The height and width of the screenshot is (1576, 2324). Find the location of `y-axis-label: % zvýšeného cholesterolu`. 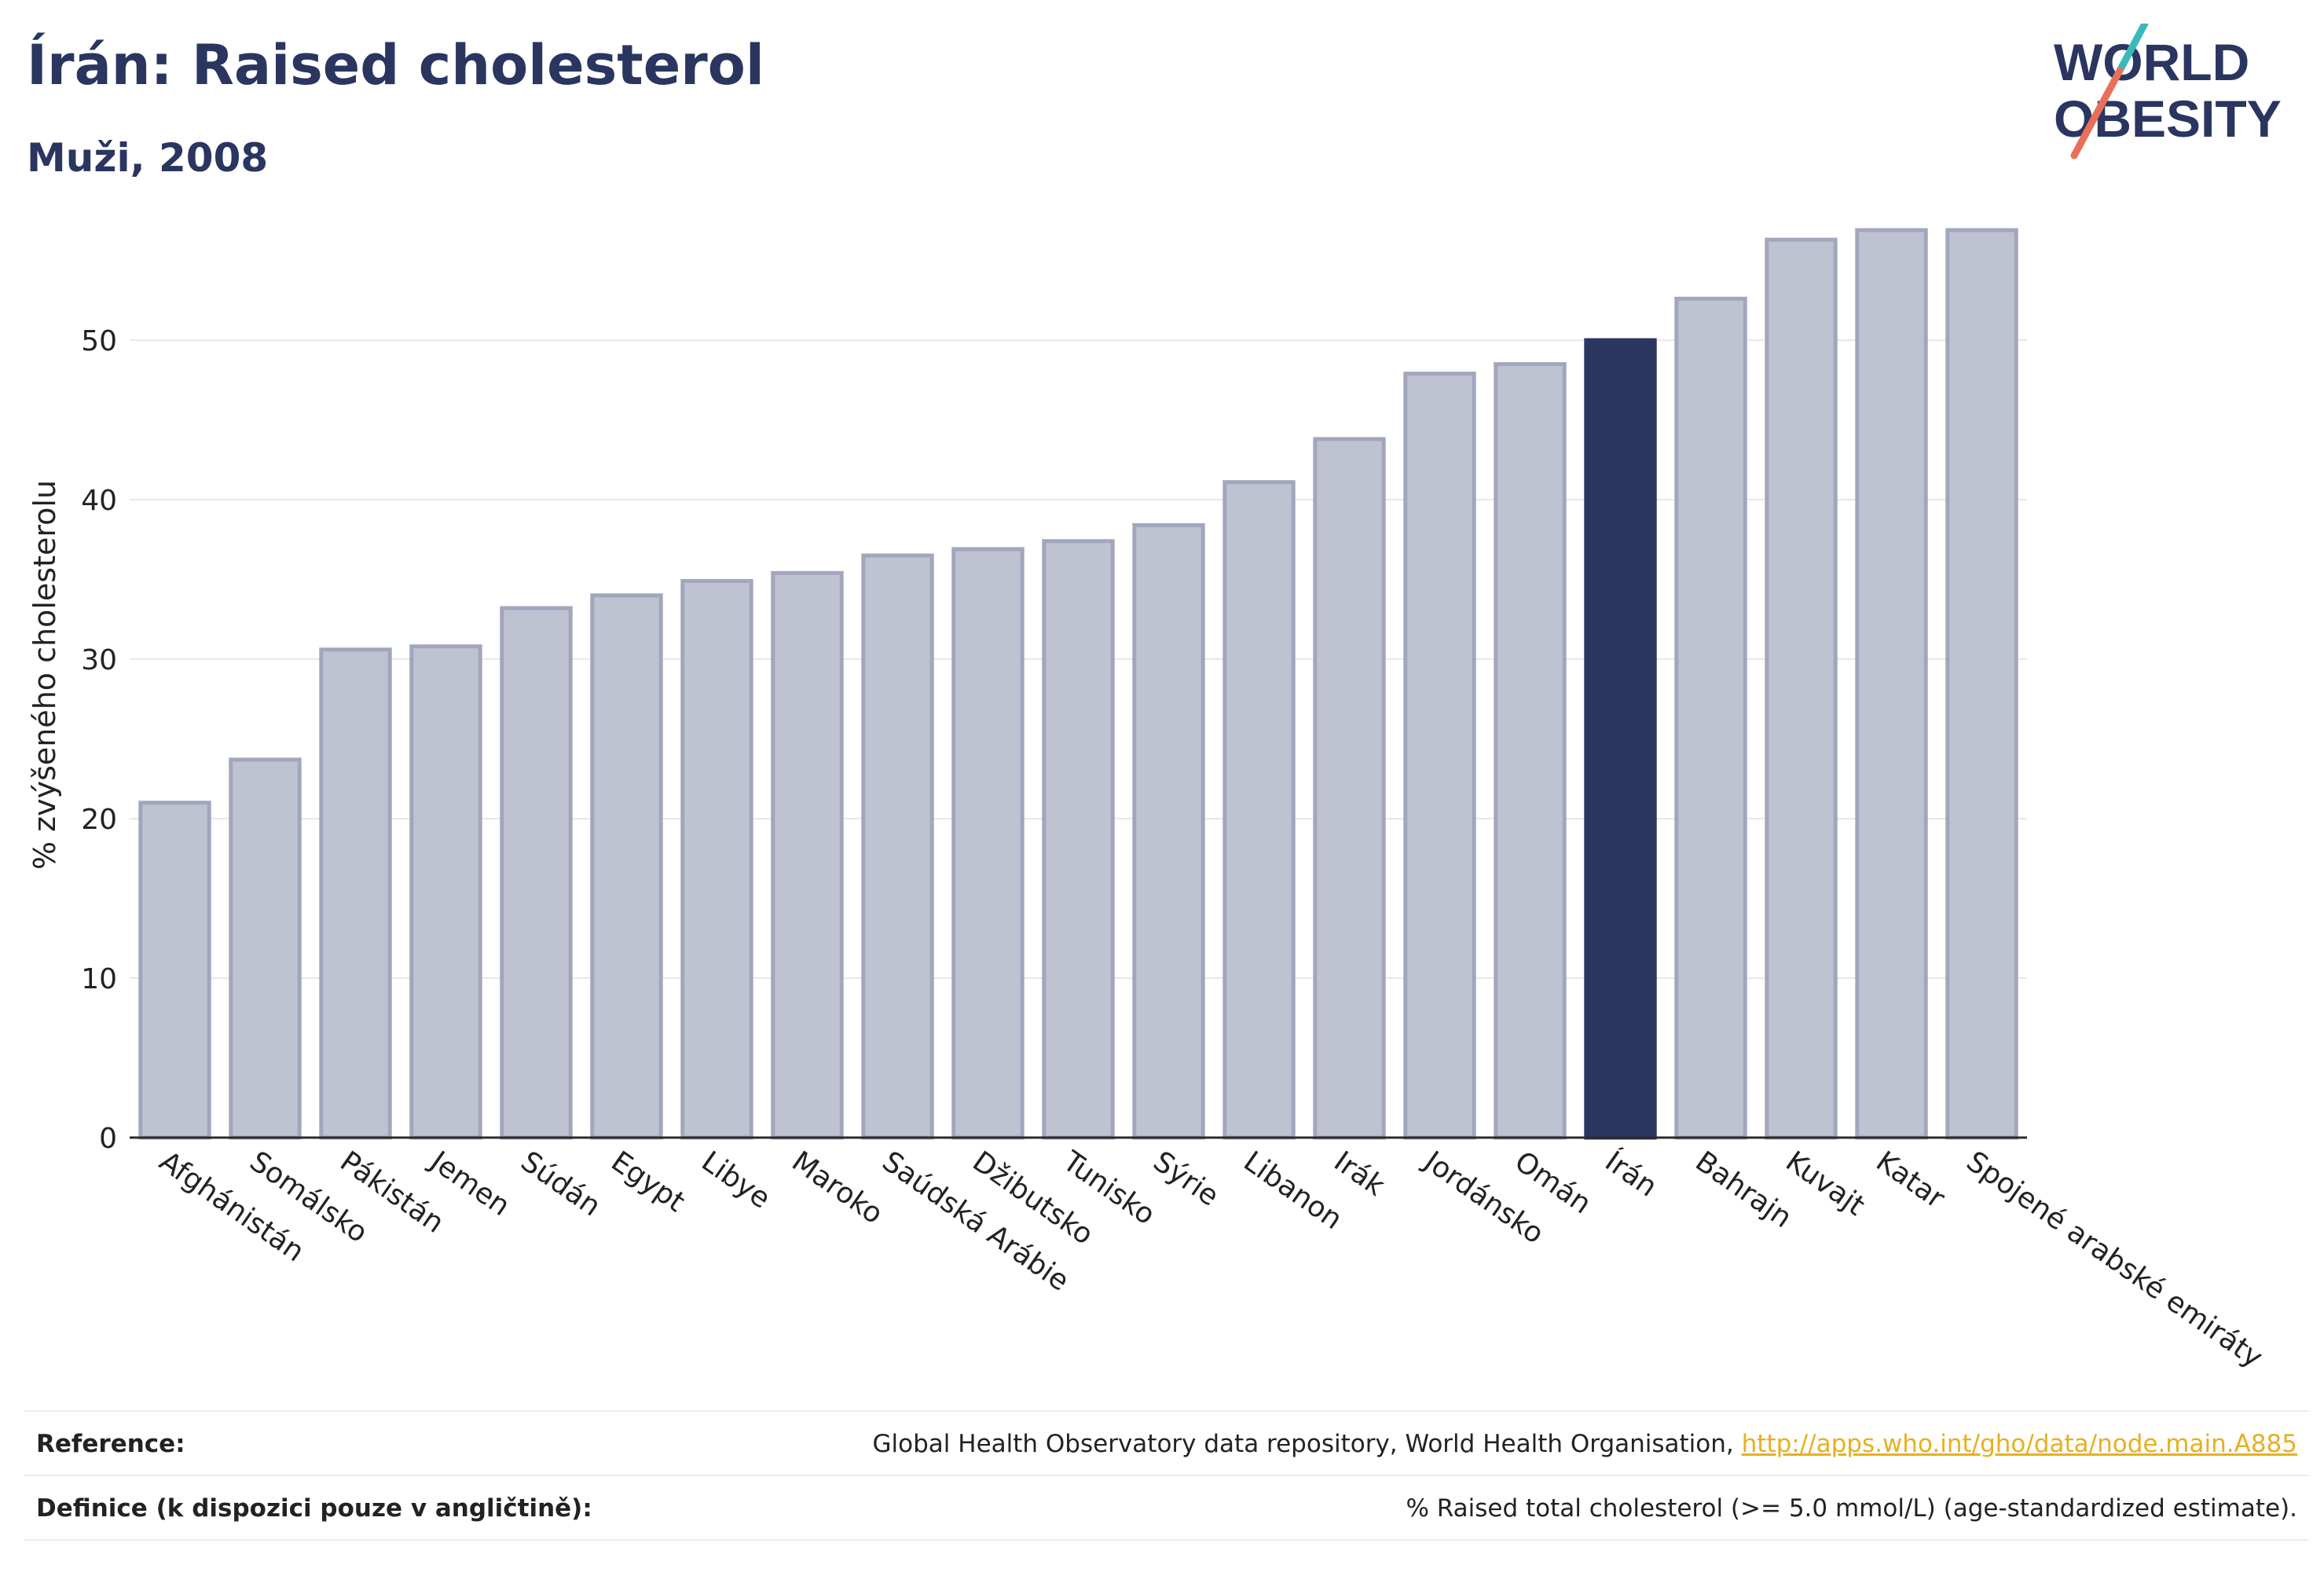

y-axis-label: % zvýšeného cholesterolu is located at coordinates (44, 675).